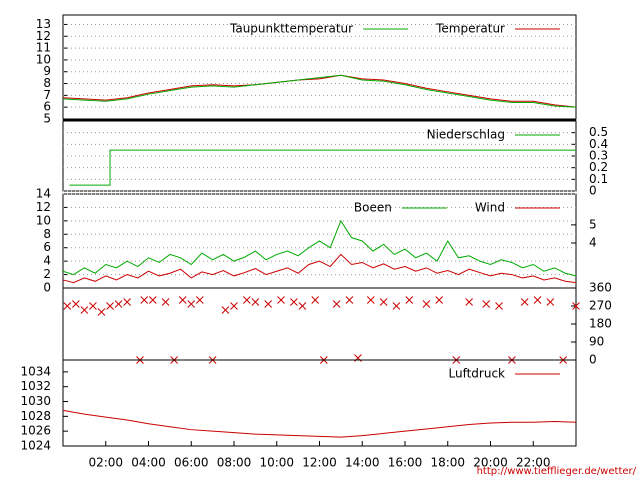 Image resolution: width=640 pixels, height=480 pixels. Describe the element at coordinates (47, 261) in the screenshot. I see `y-tick-label: 4` at that location.